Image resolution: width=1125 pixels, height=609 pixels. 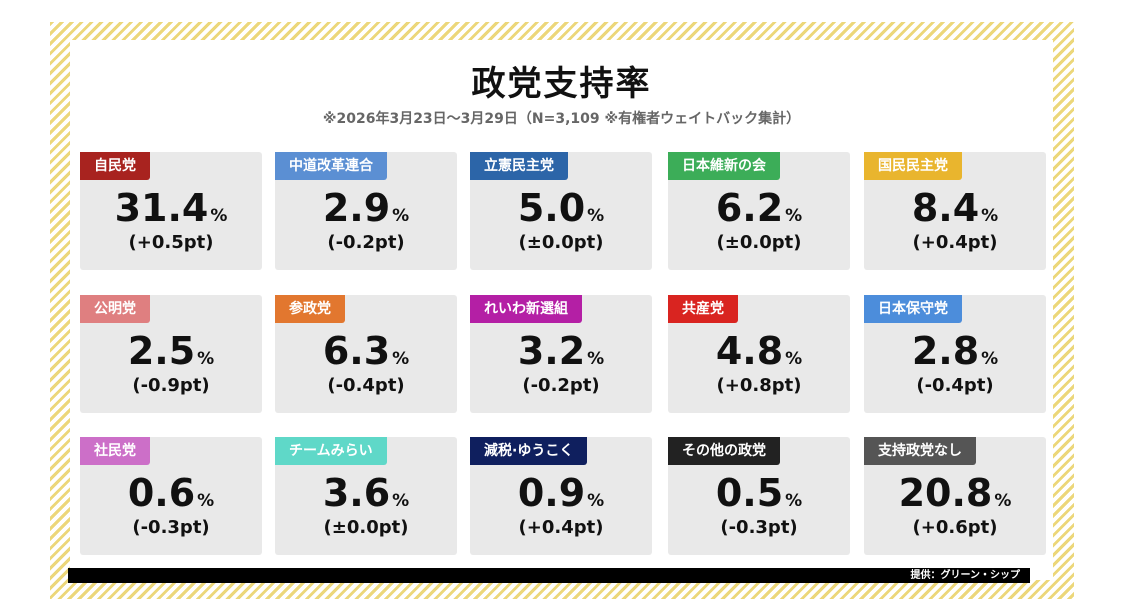 I want to click on support-rate: 4.8%, so click(x=759, y=351).